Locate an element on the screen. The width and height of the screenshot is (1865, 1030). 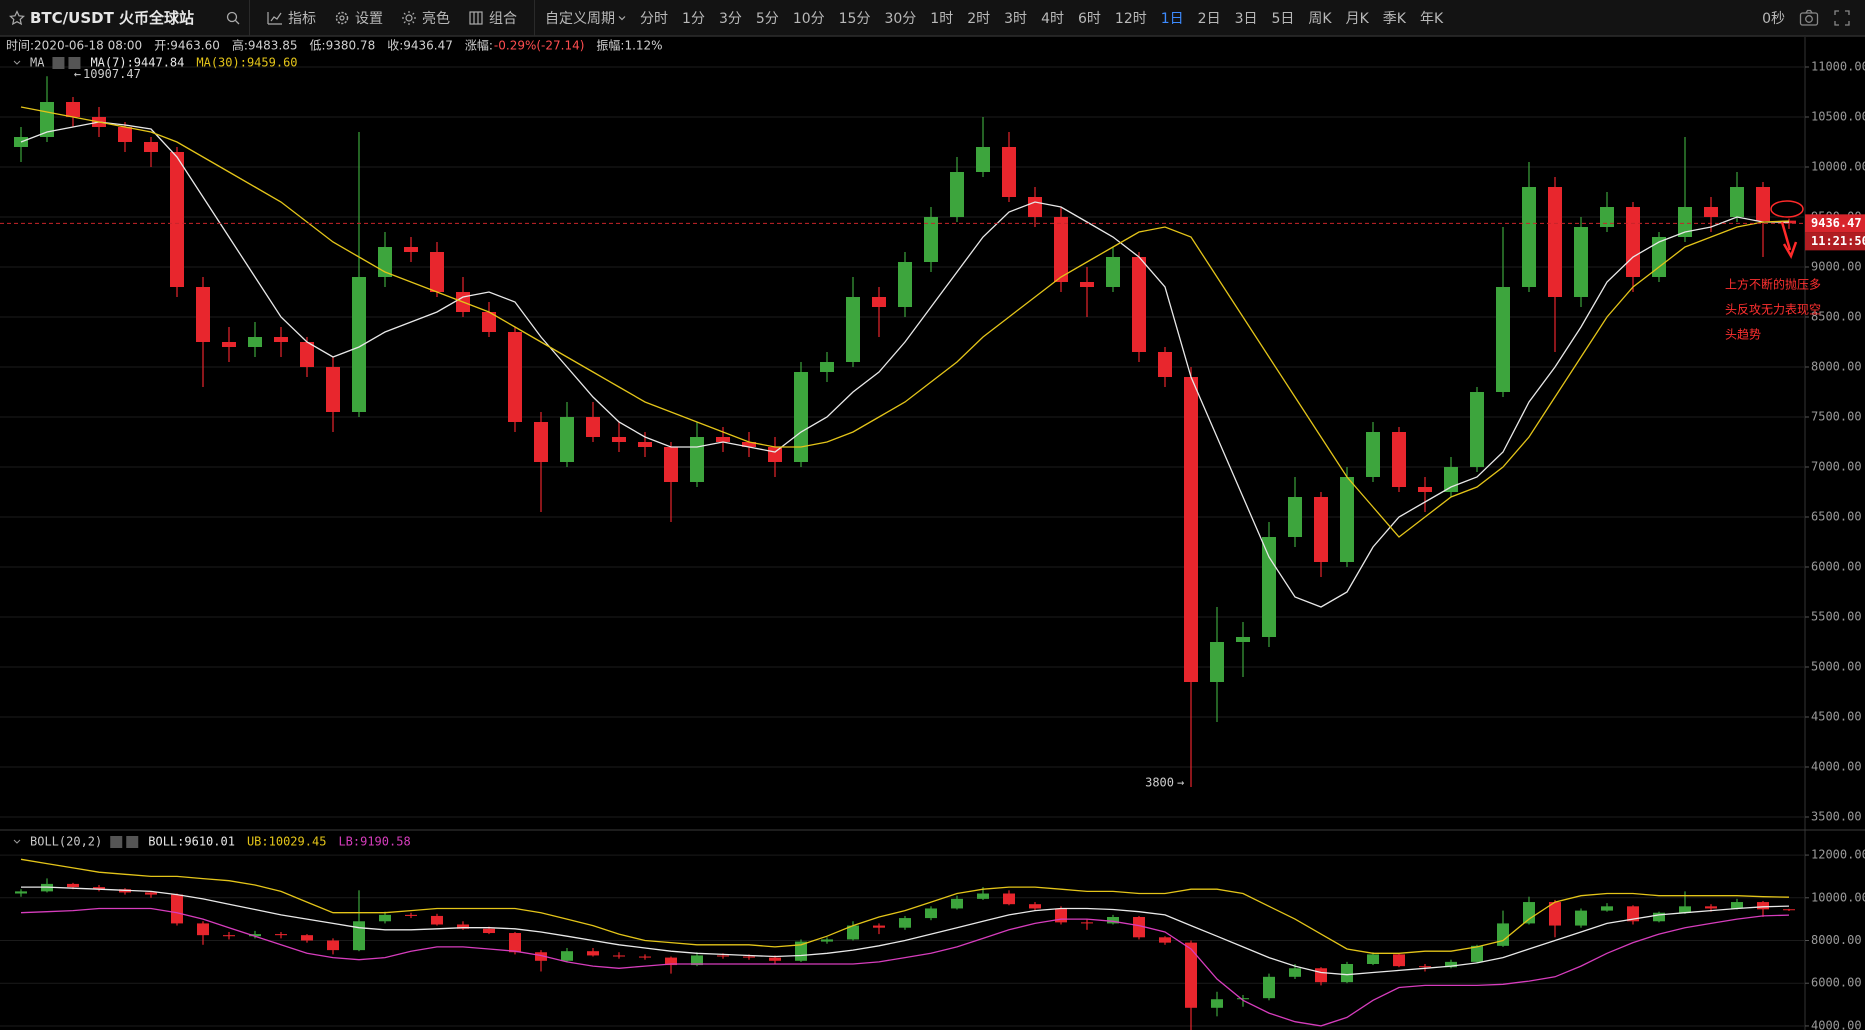
info-item: 高:9483.85 is located at coordinates (265, 45).